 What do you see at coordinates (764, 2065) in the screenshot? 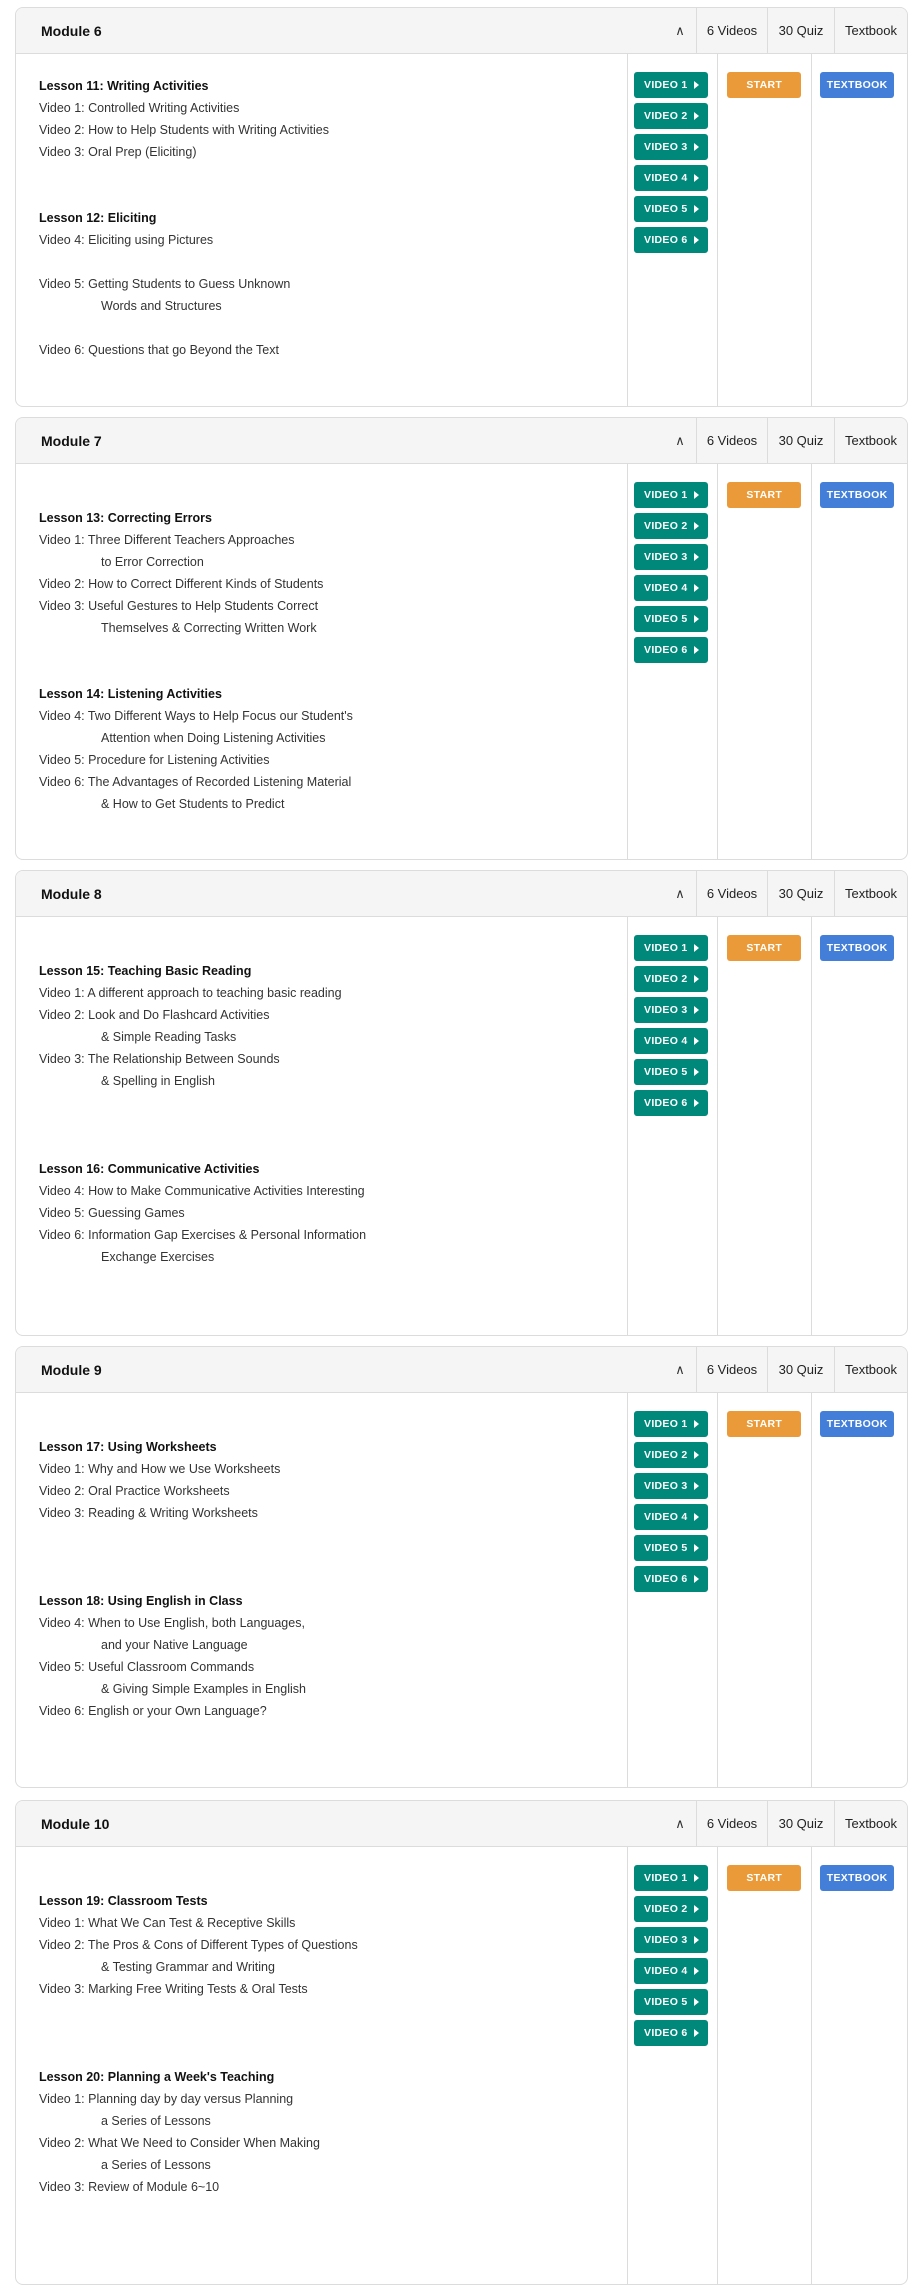
I see `quiz-column: START` at bounding box center [764, 2065].